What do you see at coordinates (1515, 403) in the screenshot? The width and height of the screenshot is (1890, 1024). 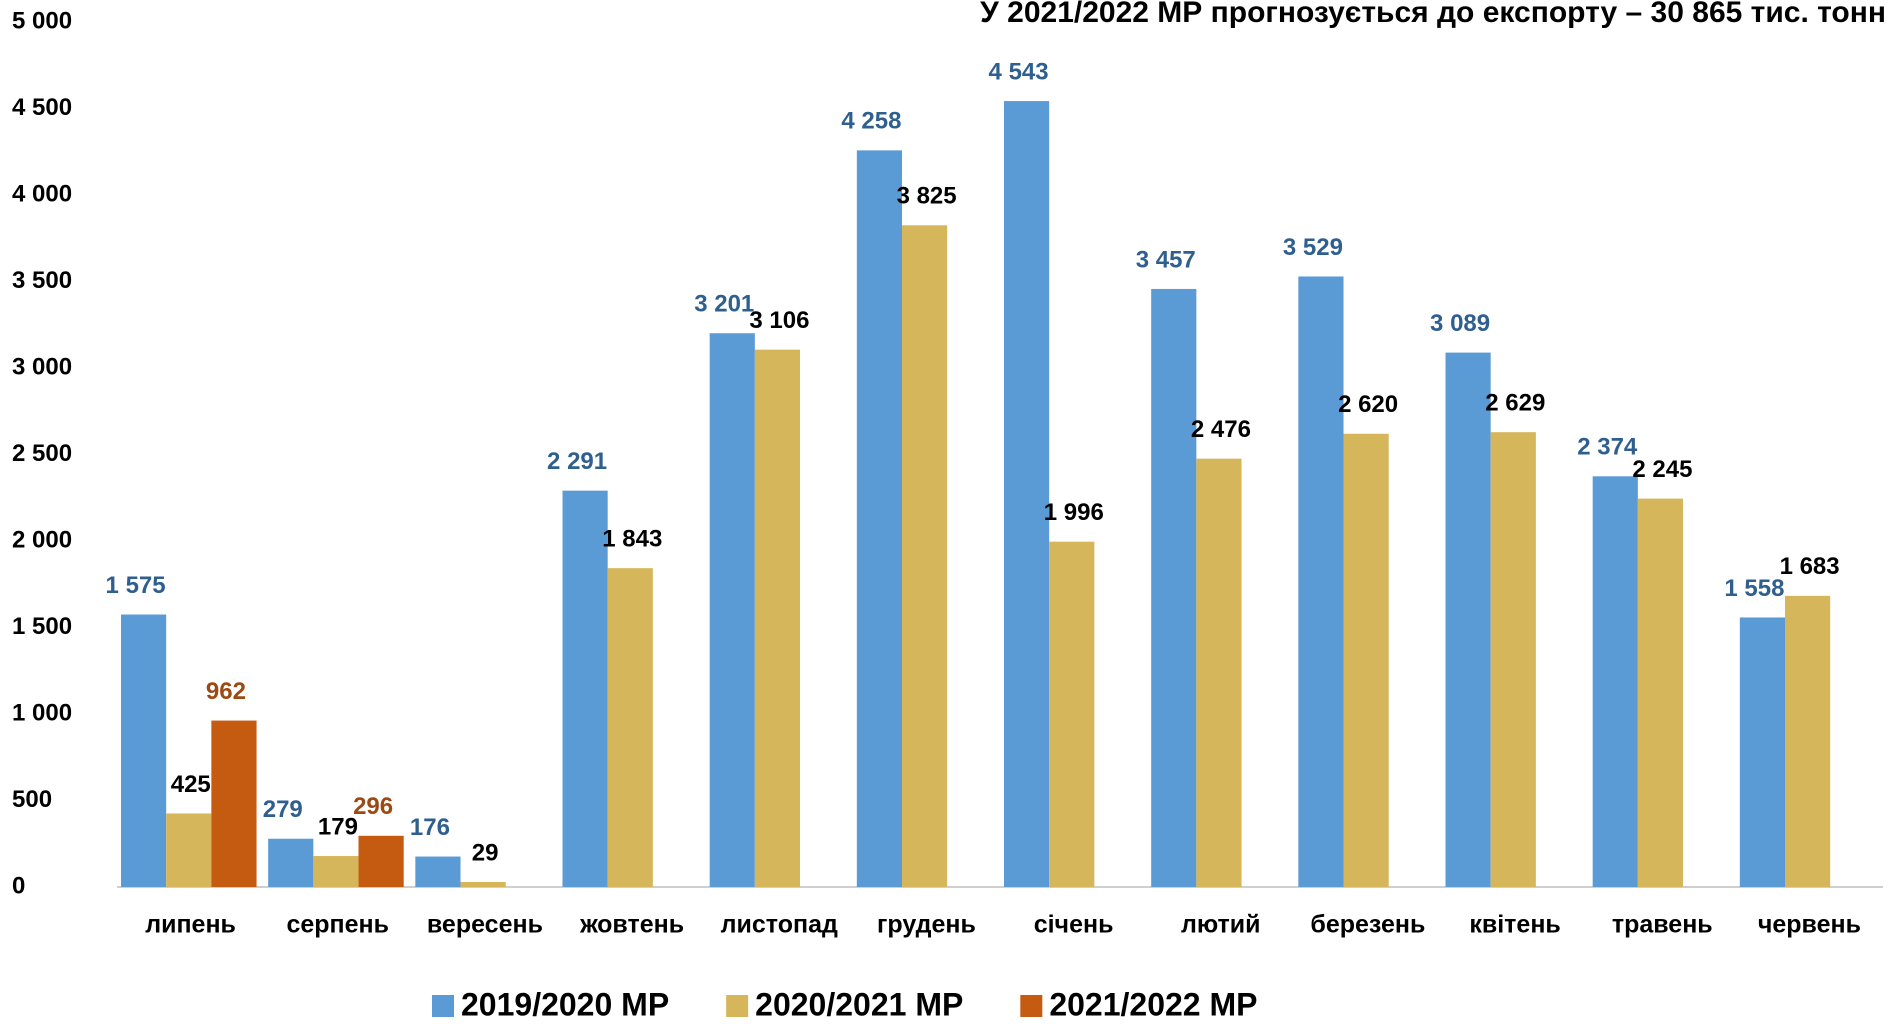 I see `value-label: 2 629` at bounding box center [1515, 403].